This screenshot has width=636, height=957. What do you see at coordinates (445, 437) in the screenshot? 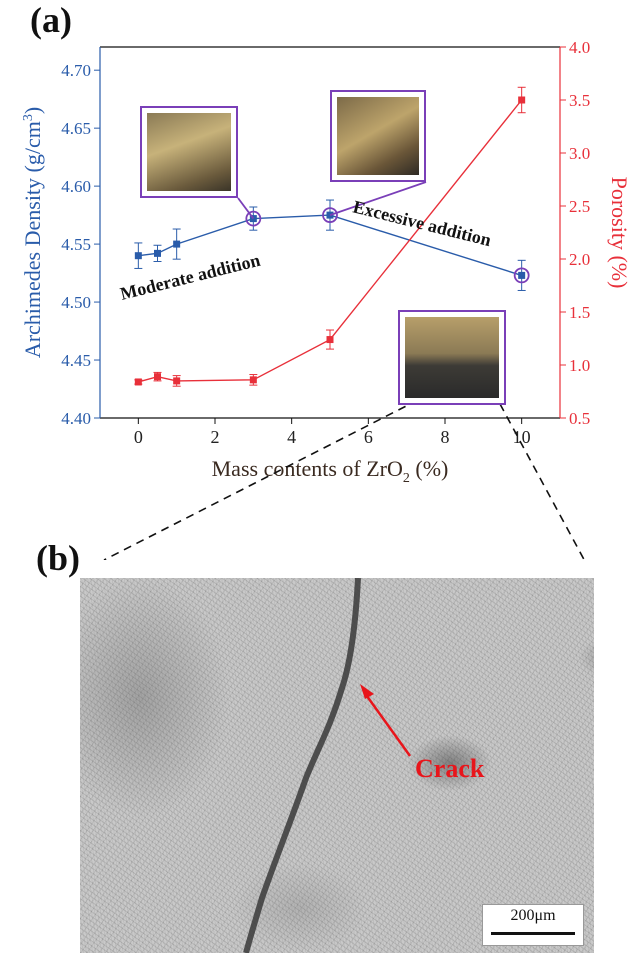
I see `x-tick-label-4: 8` at bounding box center [445, 437].